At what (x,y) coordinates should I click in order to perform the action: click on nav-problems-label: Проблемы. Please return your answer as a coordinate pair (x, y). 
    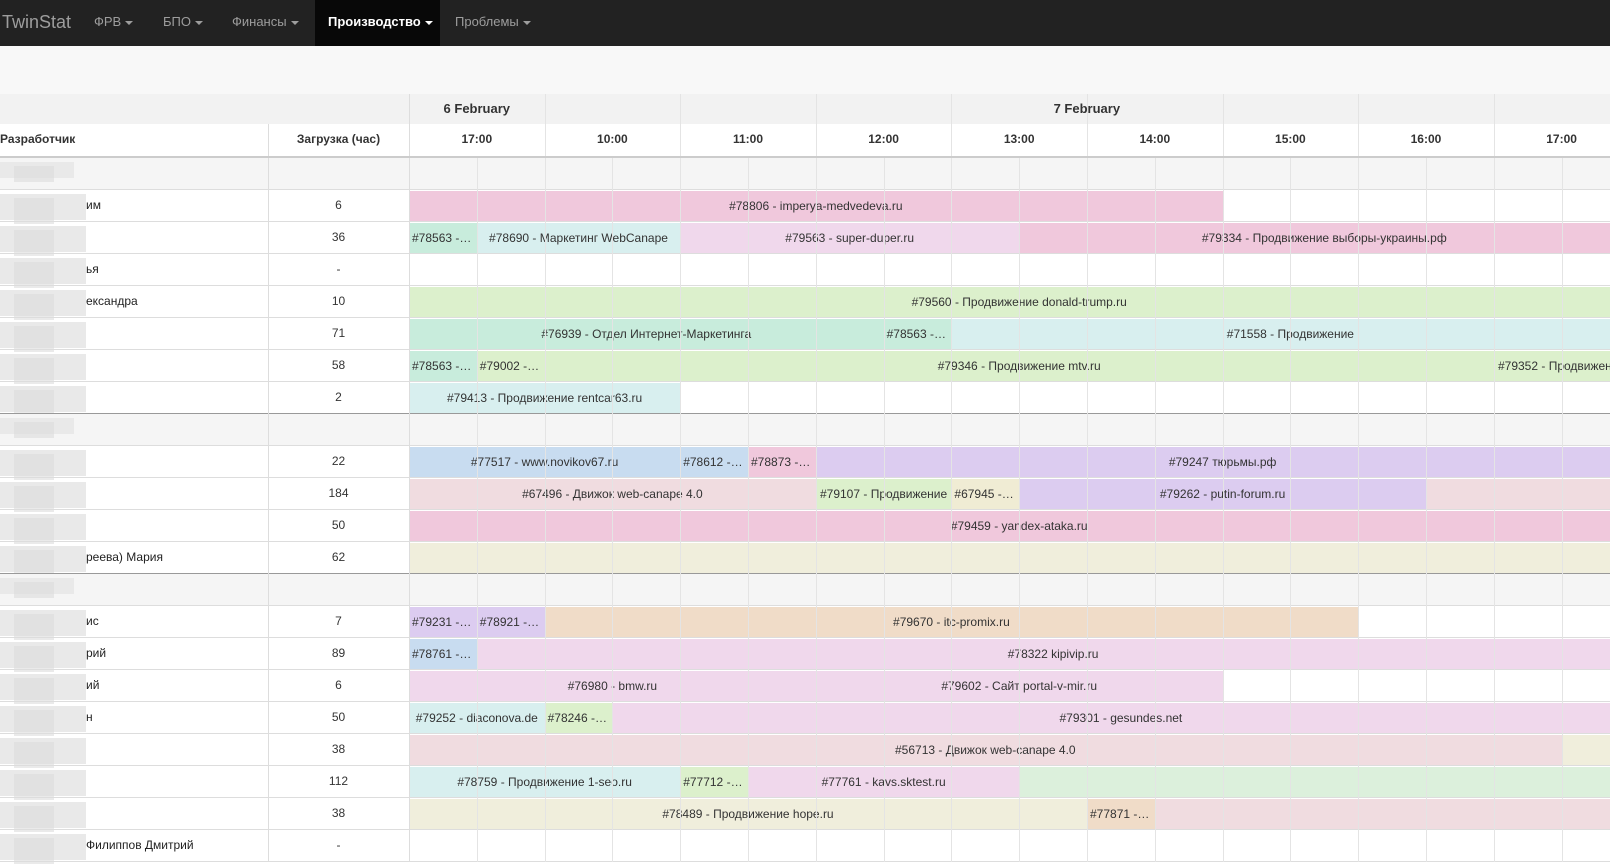
    Looking at the image, I should click on (487, 21).